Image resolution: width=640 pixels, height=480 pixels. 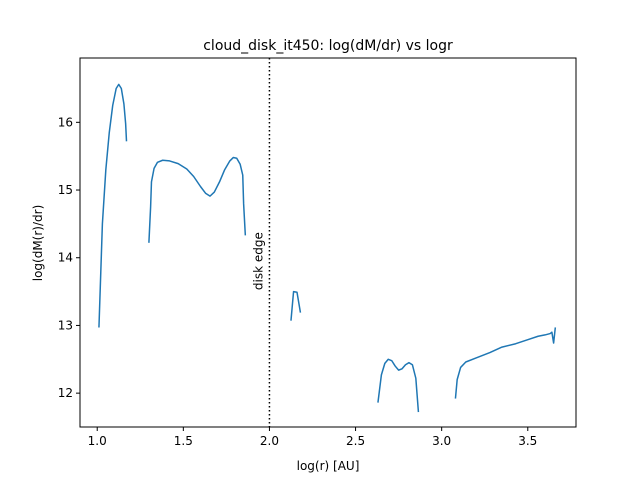 I want to click on y-axis-label: log(dM(r)/dr), so click(x=38, y=243).